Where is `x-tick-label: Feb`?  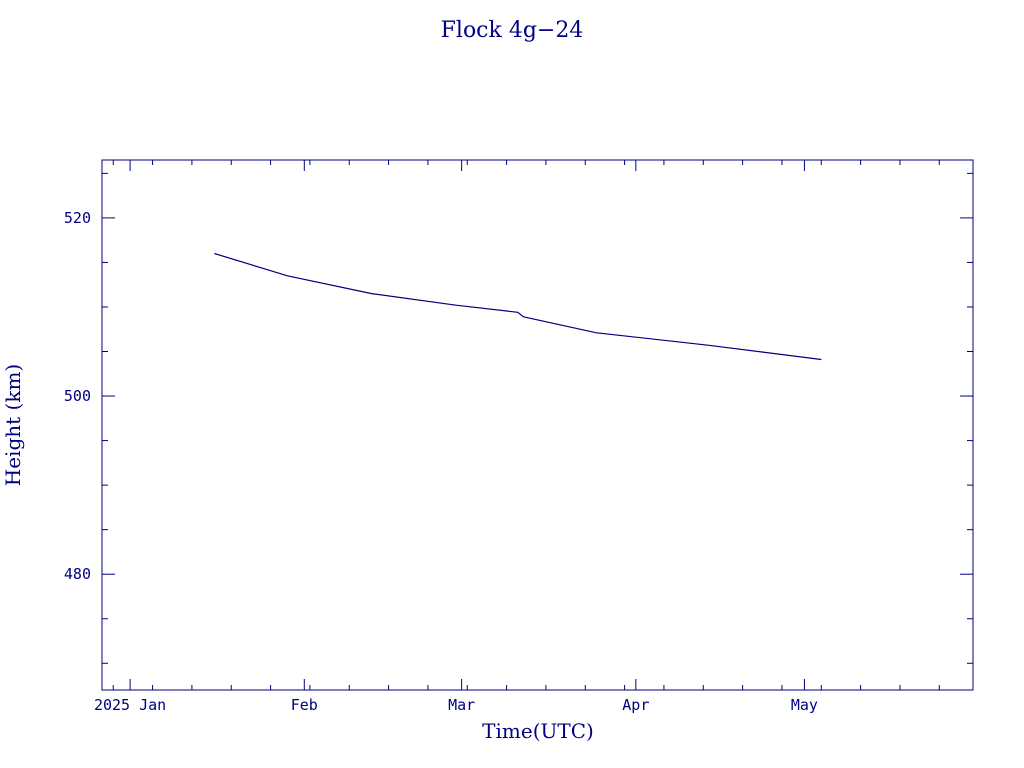 x-tick-label: Feb is located at coordinates (304, 705).